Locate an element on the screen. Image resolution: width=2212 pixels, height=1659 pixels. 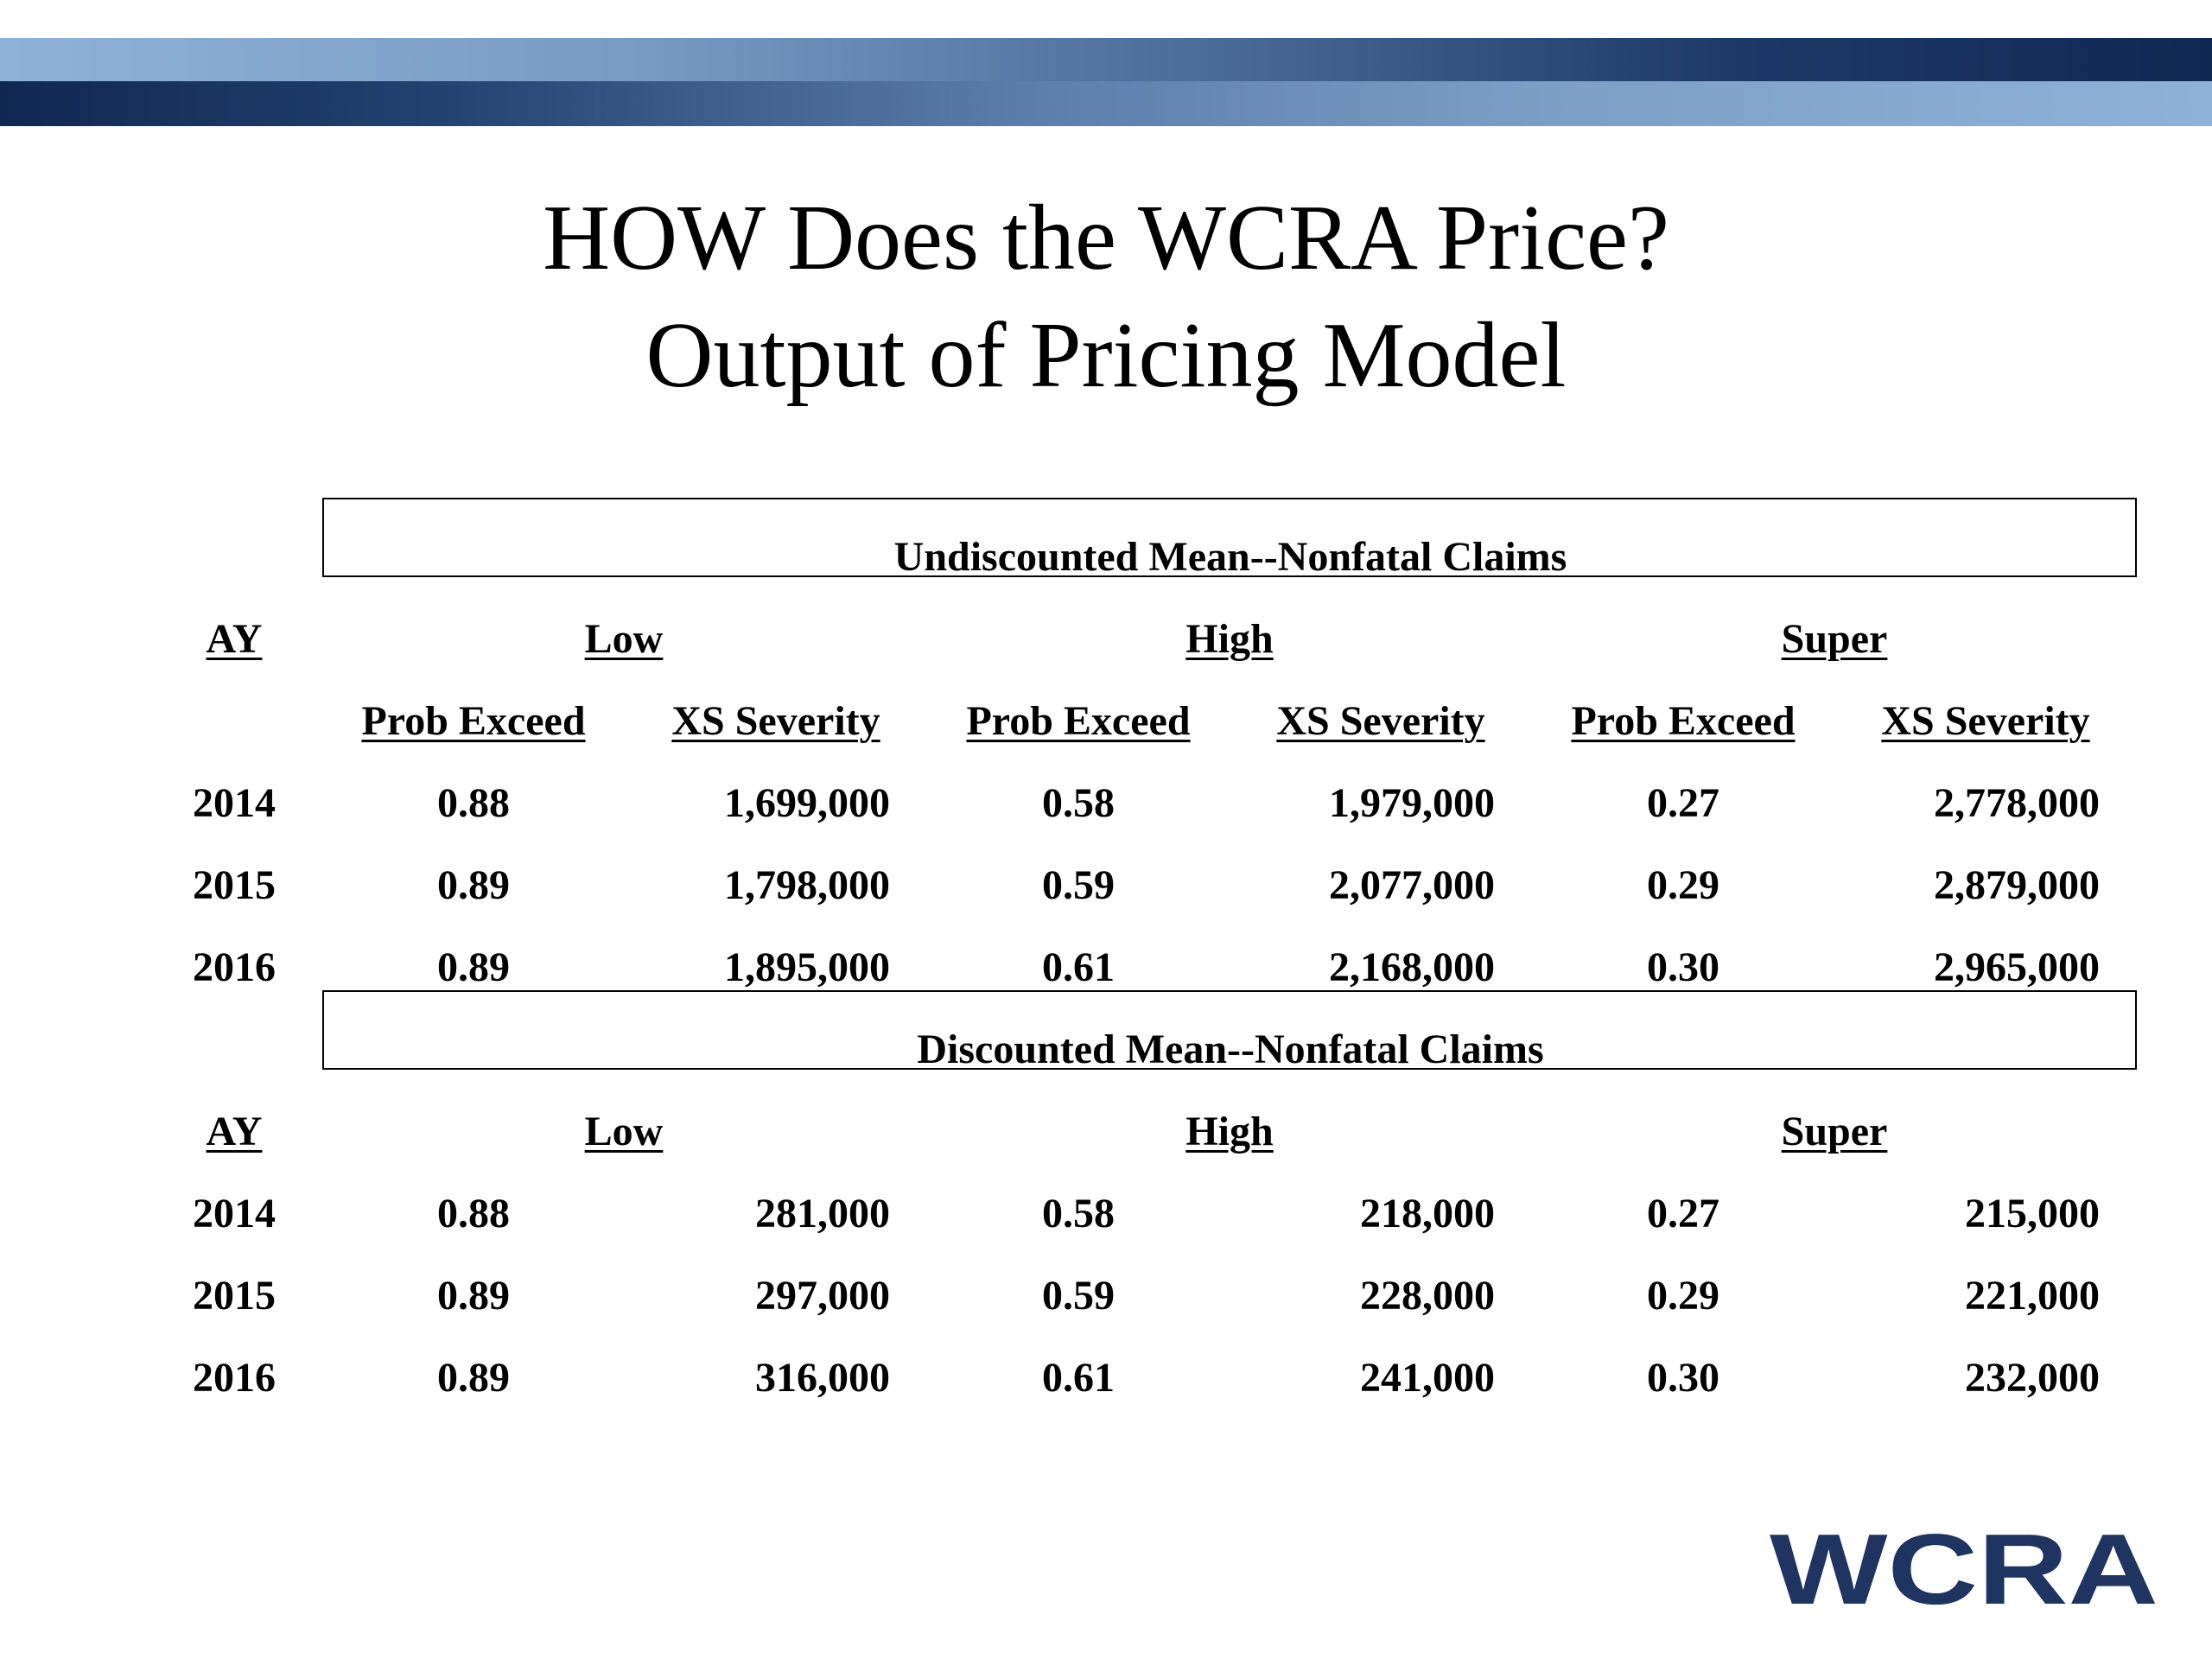
table-cell: 316,000 is located at coordinates (822, 1378).